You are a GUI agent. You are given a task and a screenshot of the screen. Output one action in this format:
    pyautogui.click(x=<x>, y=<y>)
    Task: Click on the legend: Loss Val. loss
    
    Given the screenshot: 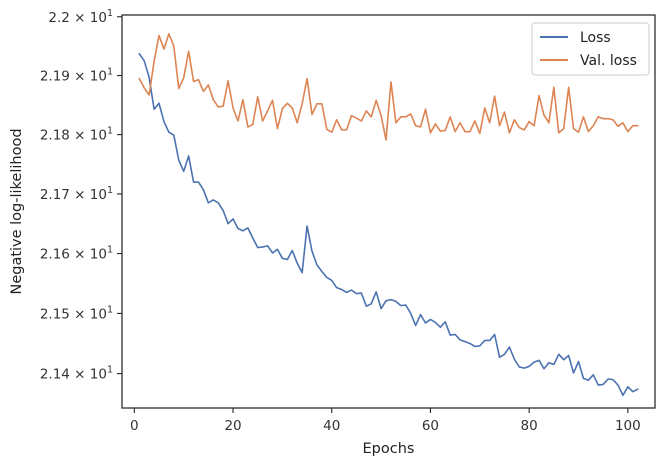 What is the action you would take?
    pyautogui.click(x=590, y=49)
    